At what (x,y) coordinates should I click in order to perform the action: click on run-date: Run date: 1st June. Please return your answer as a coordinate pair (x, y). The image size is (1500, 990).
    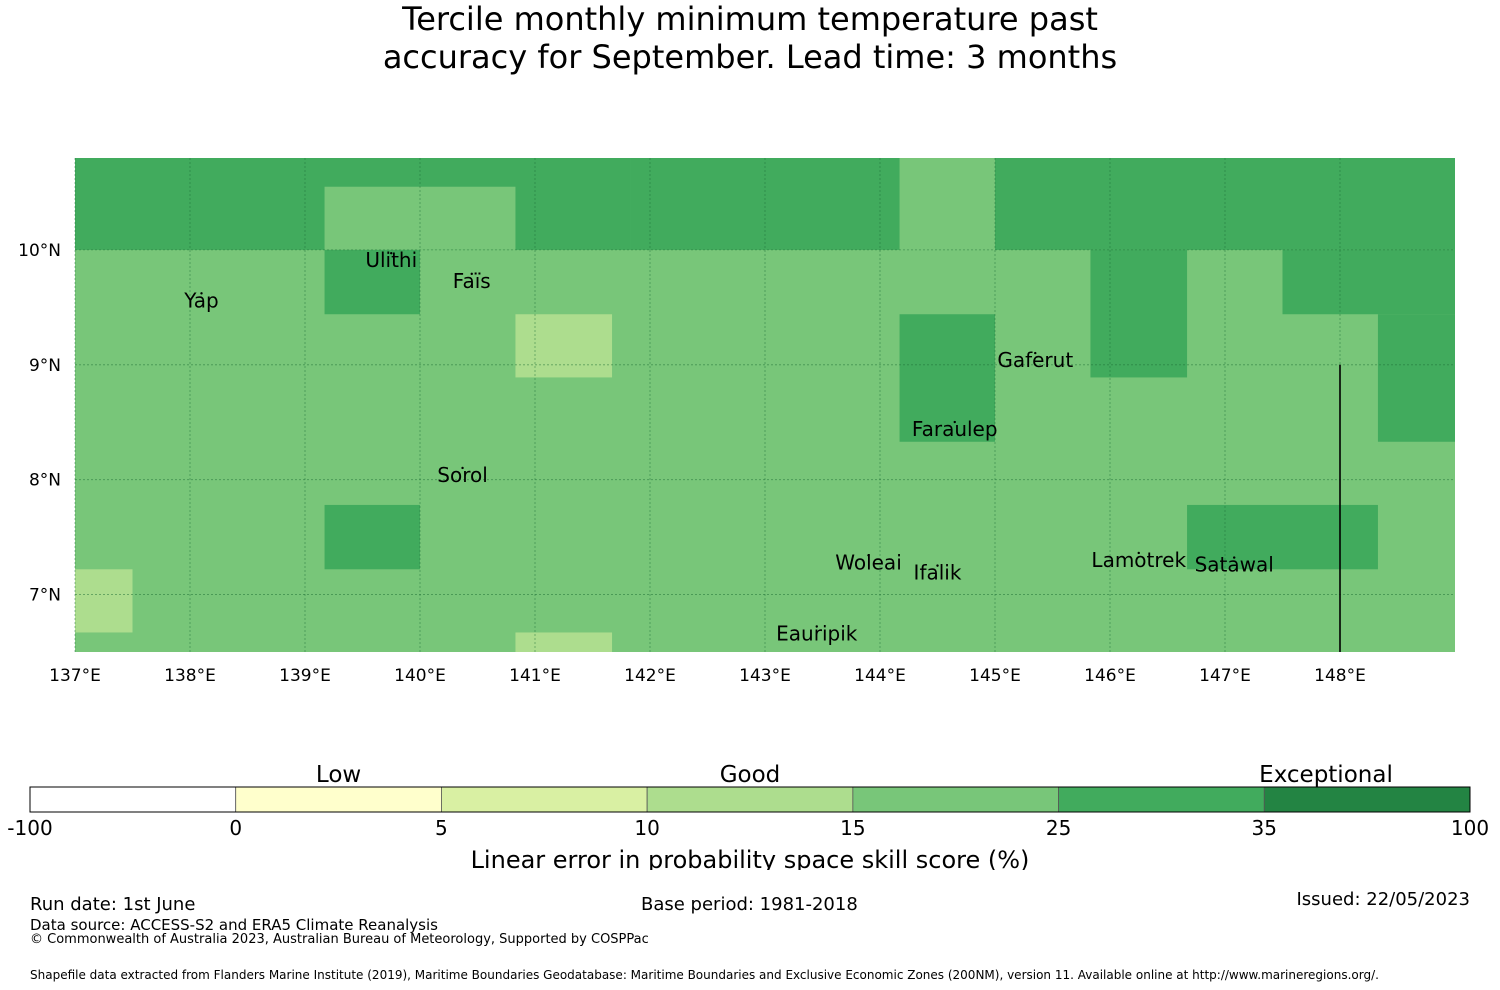
    Looking at the image, I should click on (113, 904).